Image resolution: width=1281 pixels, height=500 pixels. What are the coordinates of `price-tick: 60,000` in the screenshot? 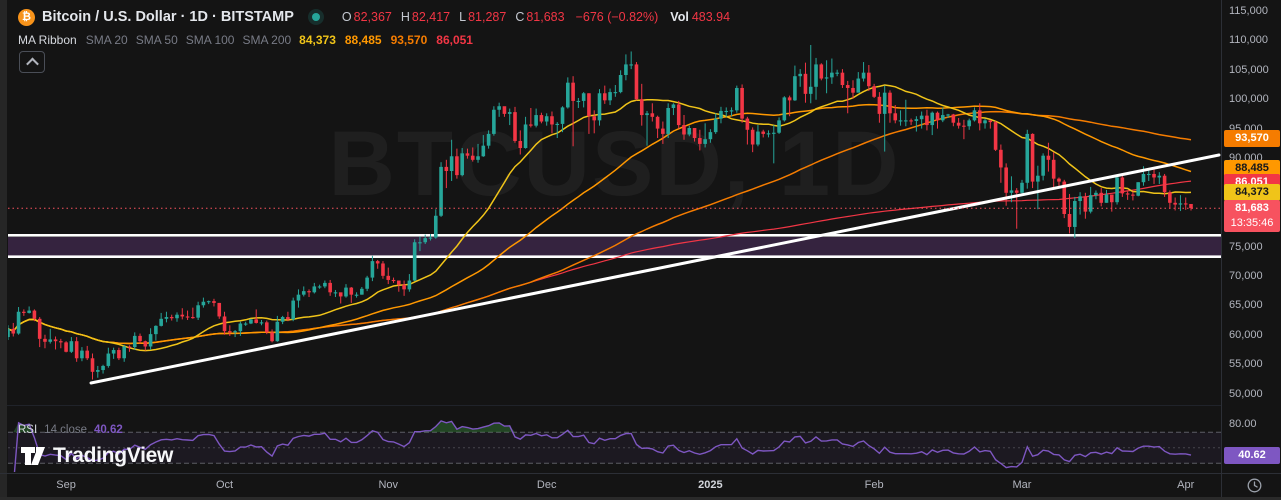 It's located at (1246, 334).